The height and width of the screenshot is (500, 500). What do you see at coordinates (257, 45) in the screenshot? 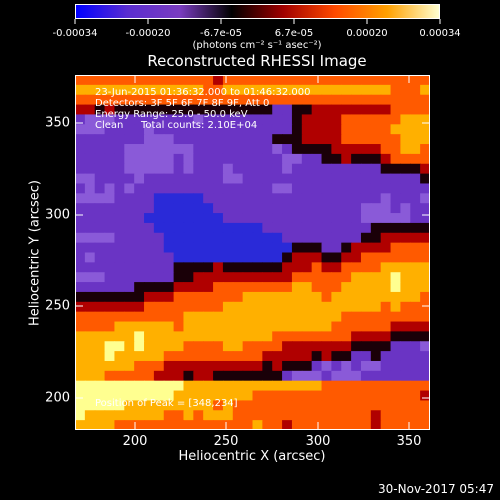
I see `colorbar-unit-label: (photons cm⁻² s⁻¹ asec⁻²)` at bounding box center [257, 45].